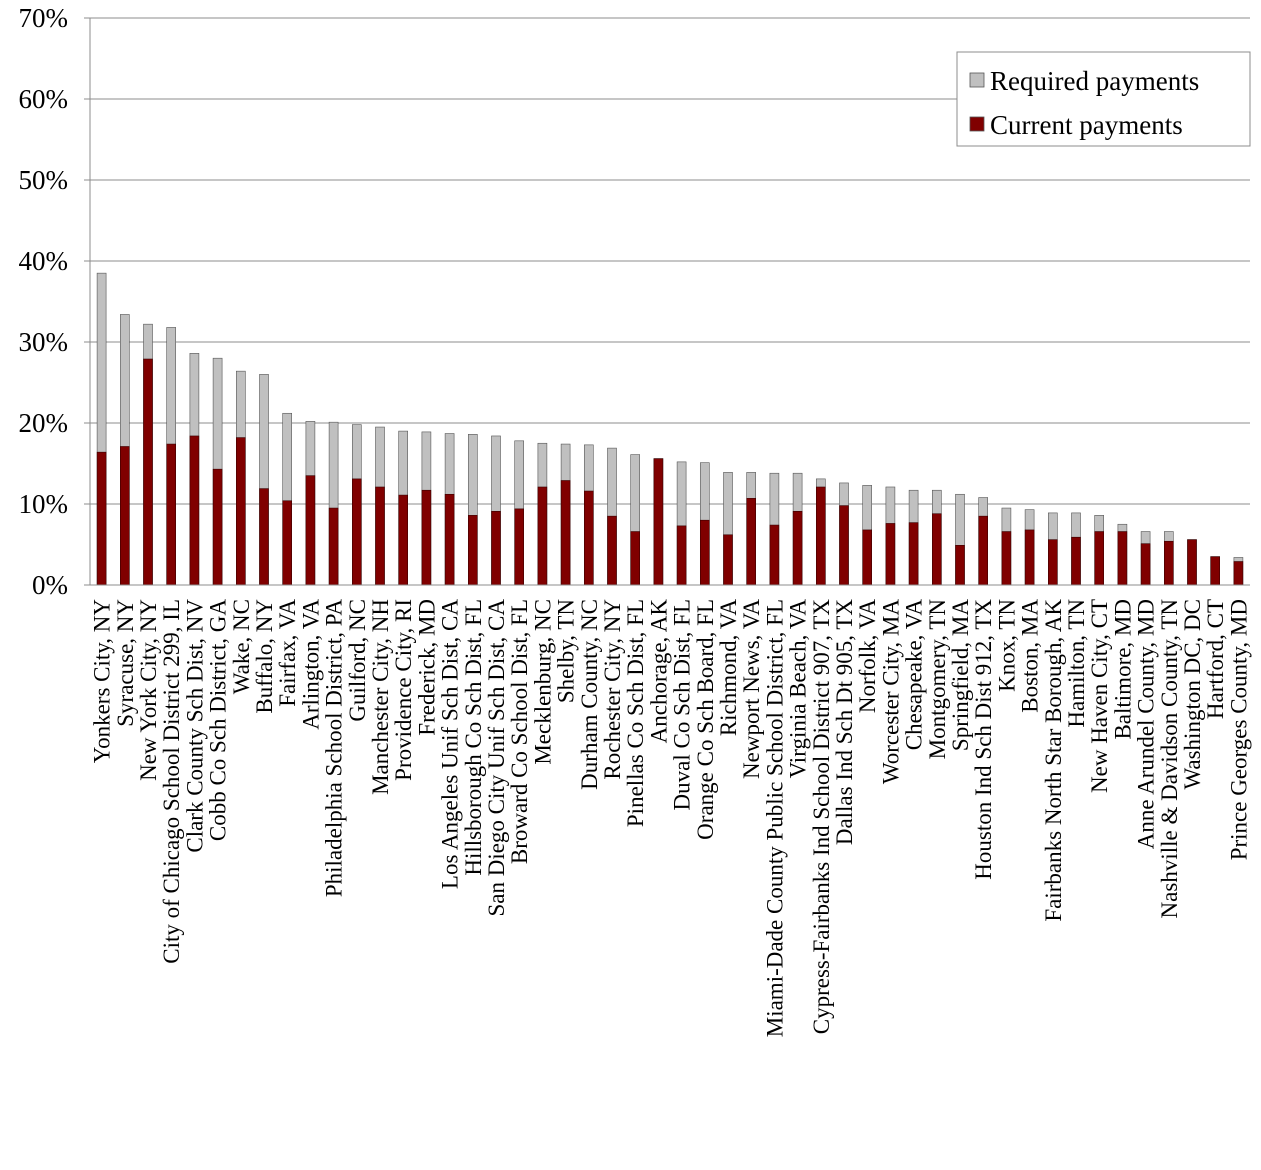 The image size is (1261, 1170). What do you see at coordinates (635, 713) in the screenshot?
I see `x-tick-label: Pinellas Co Sch Dist, FL` at bounding box center [635, 713].